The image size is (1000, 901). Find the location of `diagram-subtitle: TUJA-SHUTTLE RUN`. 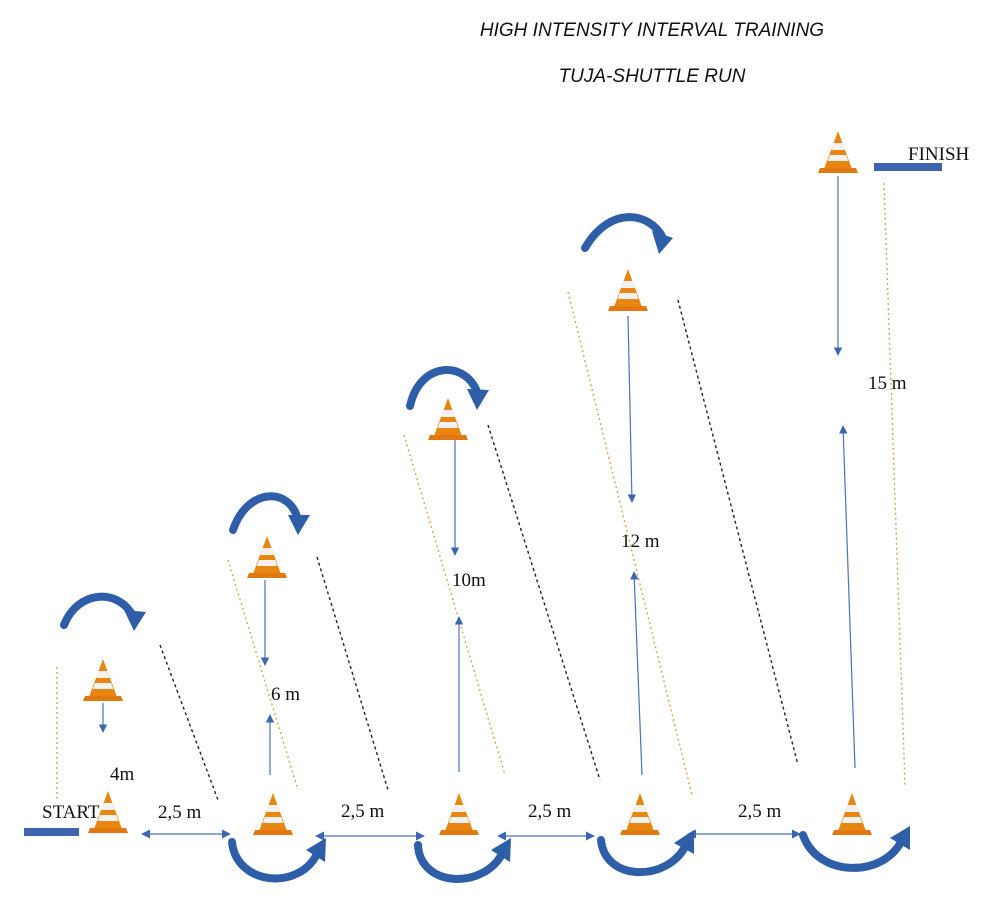

diagram-subtitle: TUJA-SHUTTLE RUN is located at coordinates (652, 76).